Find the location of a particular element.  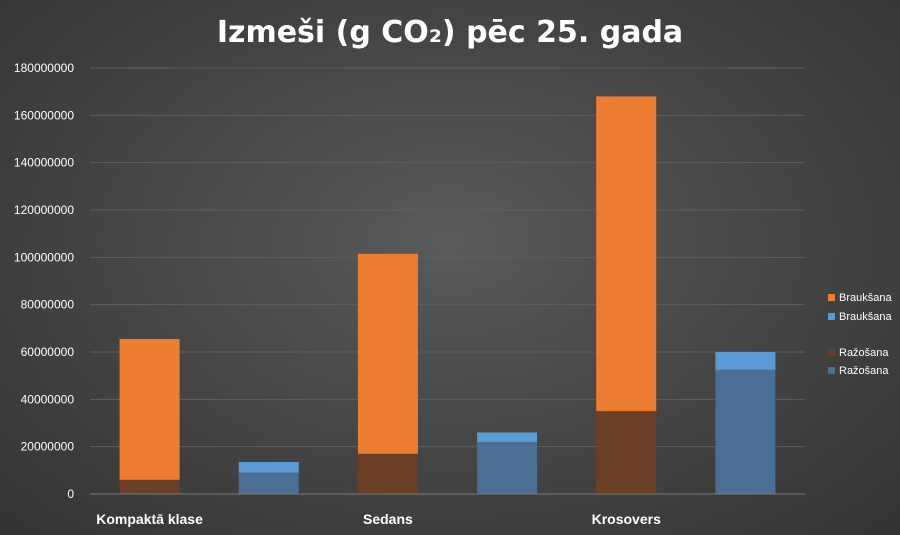

y-tick-label: 120000000 is located at coordinates (44, 210).